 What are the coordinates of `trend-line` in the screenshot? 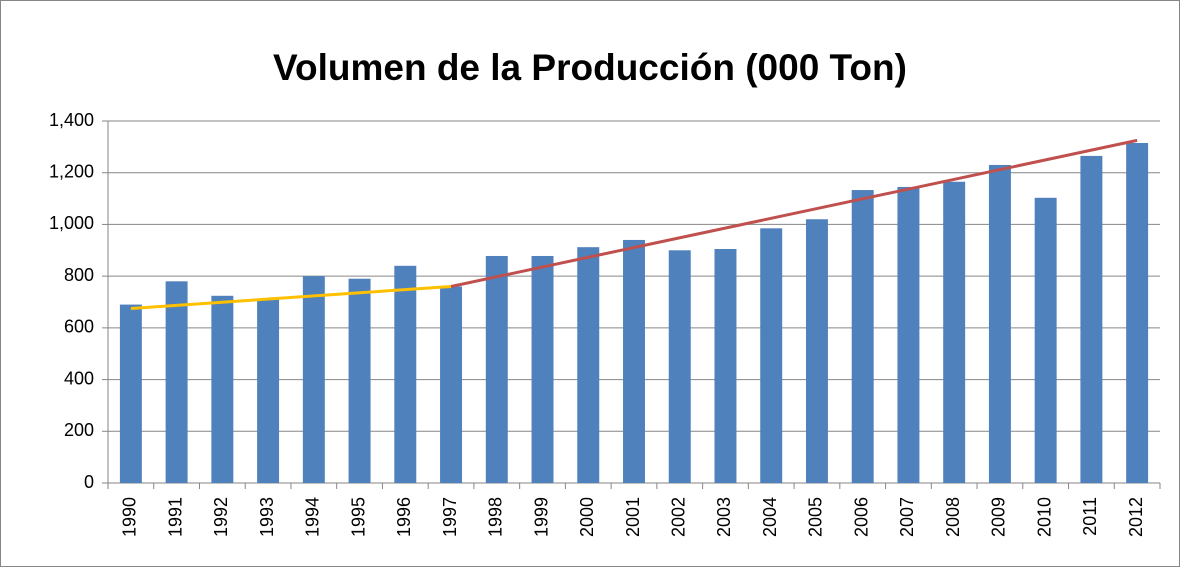 It's located at (291, 297).